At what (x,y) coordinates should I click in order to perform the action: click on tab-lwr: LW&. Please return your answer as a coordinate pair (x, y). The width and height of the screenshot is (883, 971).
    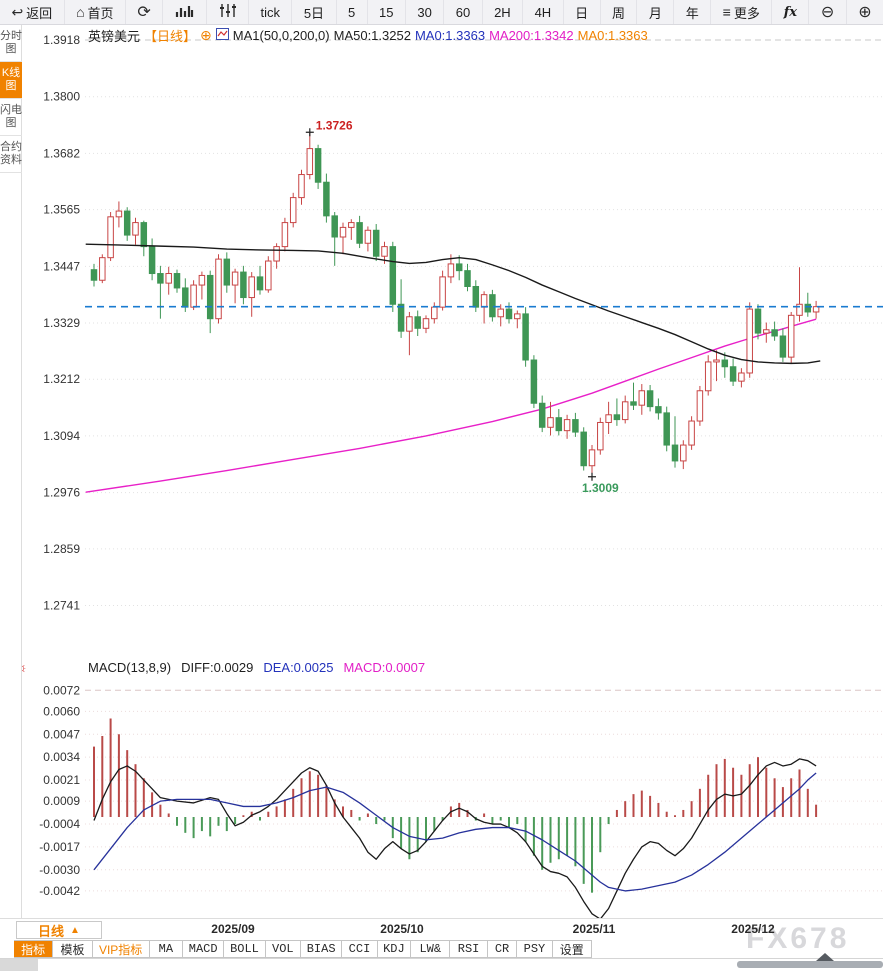
    Looking at the image, I should click on (431, 949).